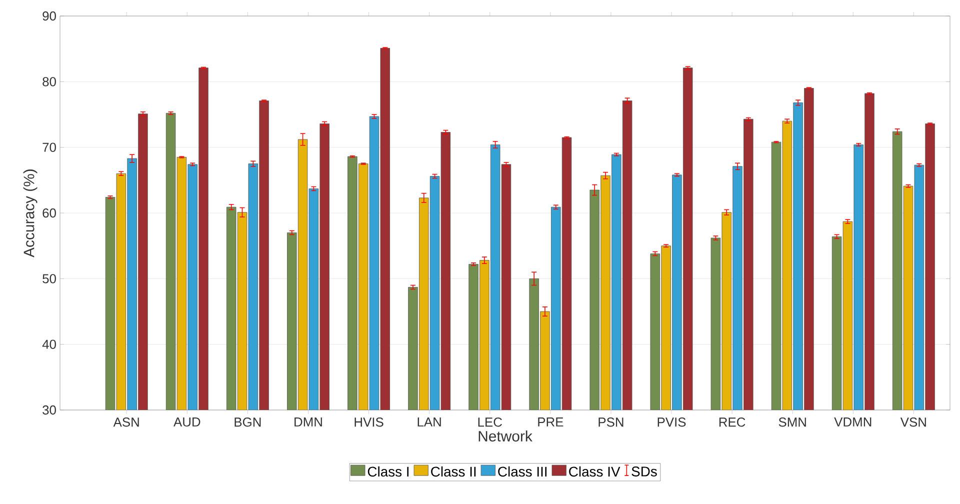 The width and height of the screenshot is (960, 504). What do you see at coordinates (644, 471) in the screenshot?
I see `text: SDs` at bounding box center [644, 471].